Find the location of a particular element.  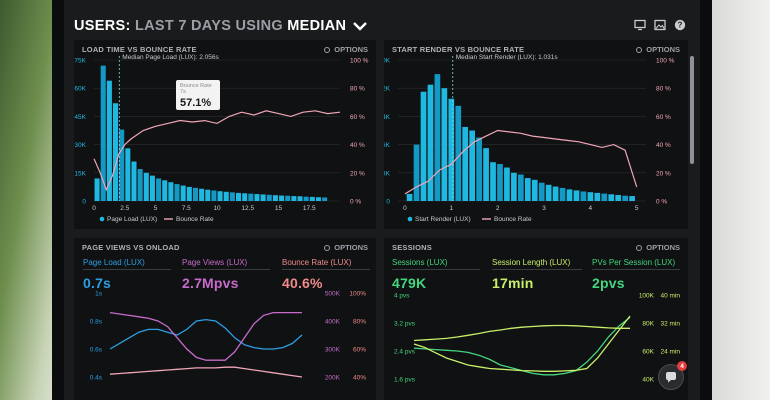

y3-tick-label: 40% is located at coordinates (359, 378).